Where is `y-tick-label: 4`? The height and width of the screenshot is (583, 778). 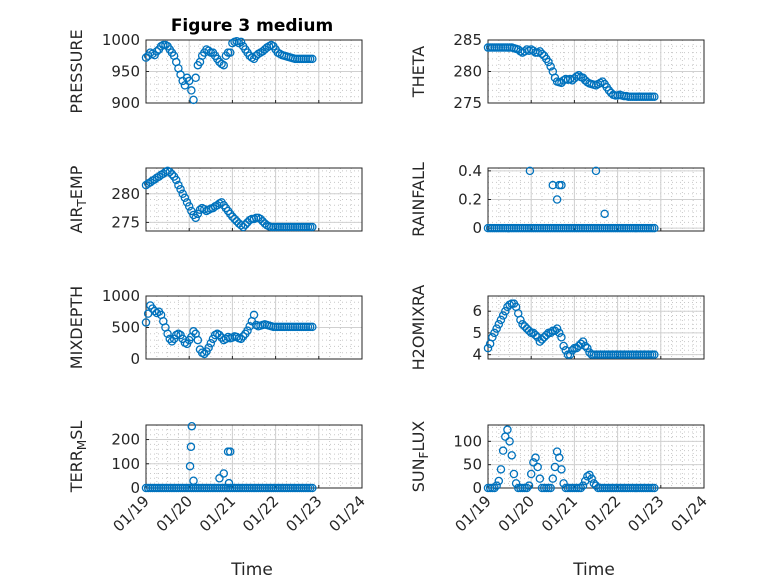
y-tick-label: 4 is located at coordinates (477, 355).